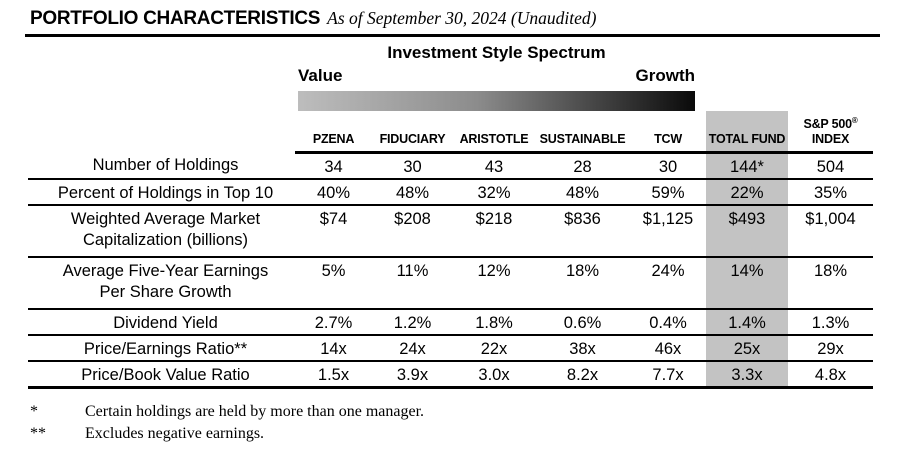 This screenshot has width=898, height=465. I want to click on cell-value: 12%, so click(494, 283).